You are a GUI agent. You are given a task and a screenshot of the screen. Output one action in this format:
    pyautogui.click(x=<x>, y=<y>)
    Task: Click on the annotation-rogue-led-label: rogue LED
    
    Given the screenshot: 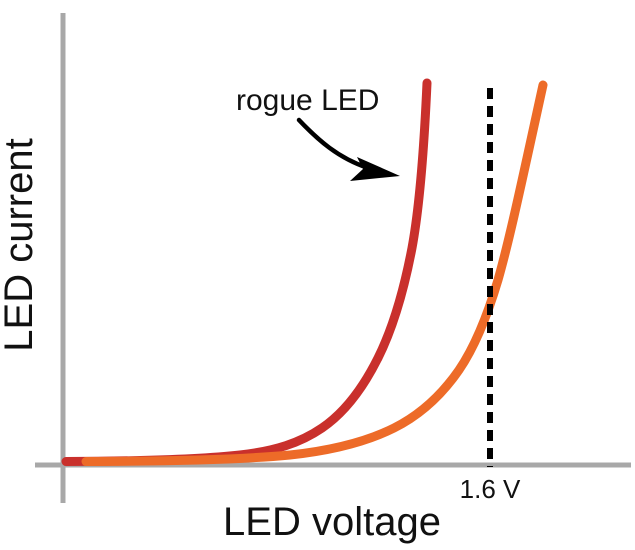 What is the action you would take?
    pyautogui.click(x=307, y=100)
    